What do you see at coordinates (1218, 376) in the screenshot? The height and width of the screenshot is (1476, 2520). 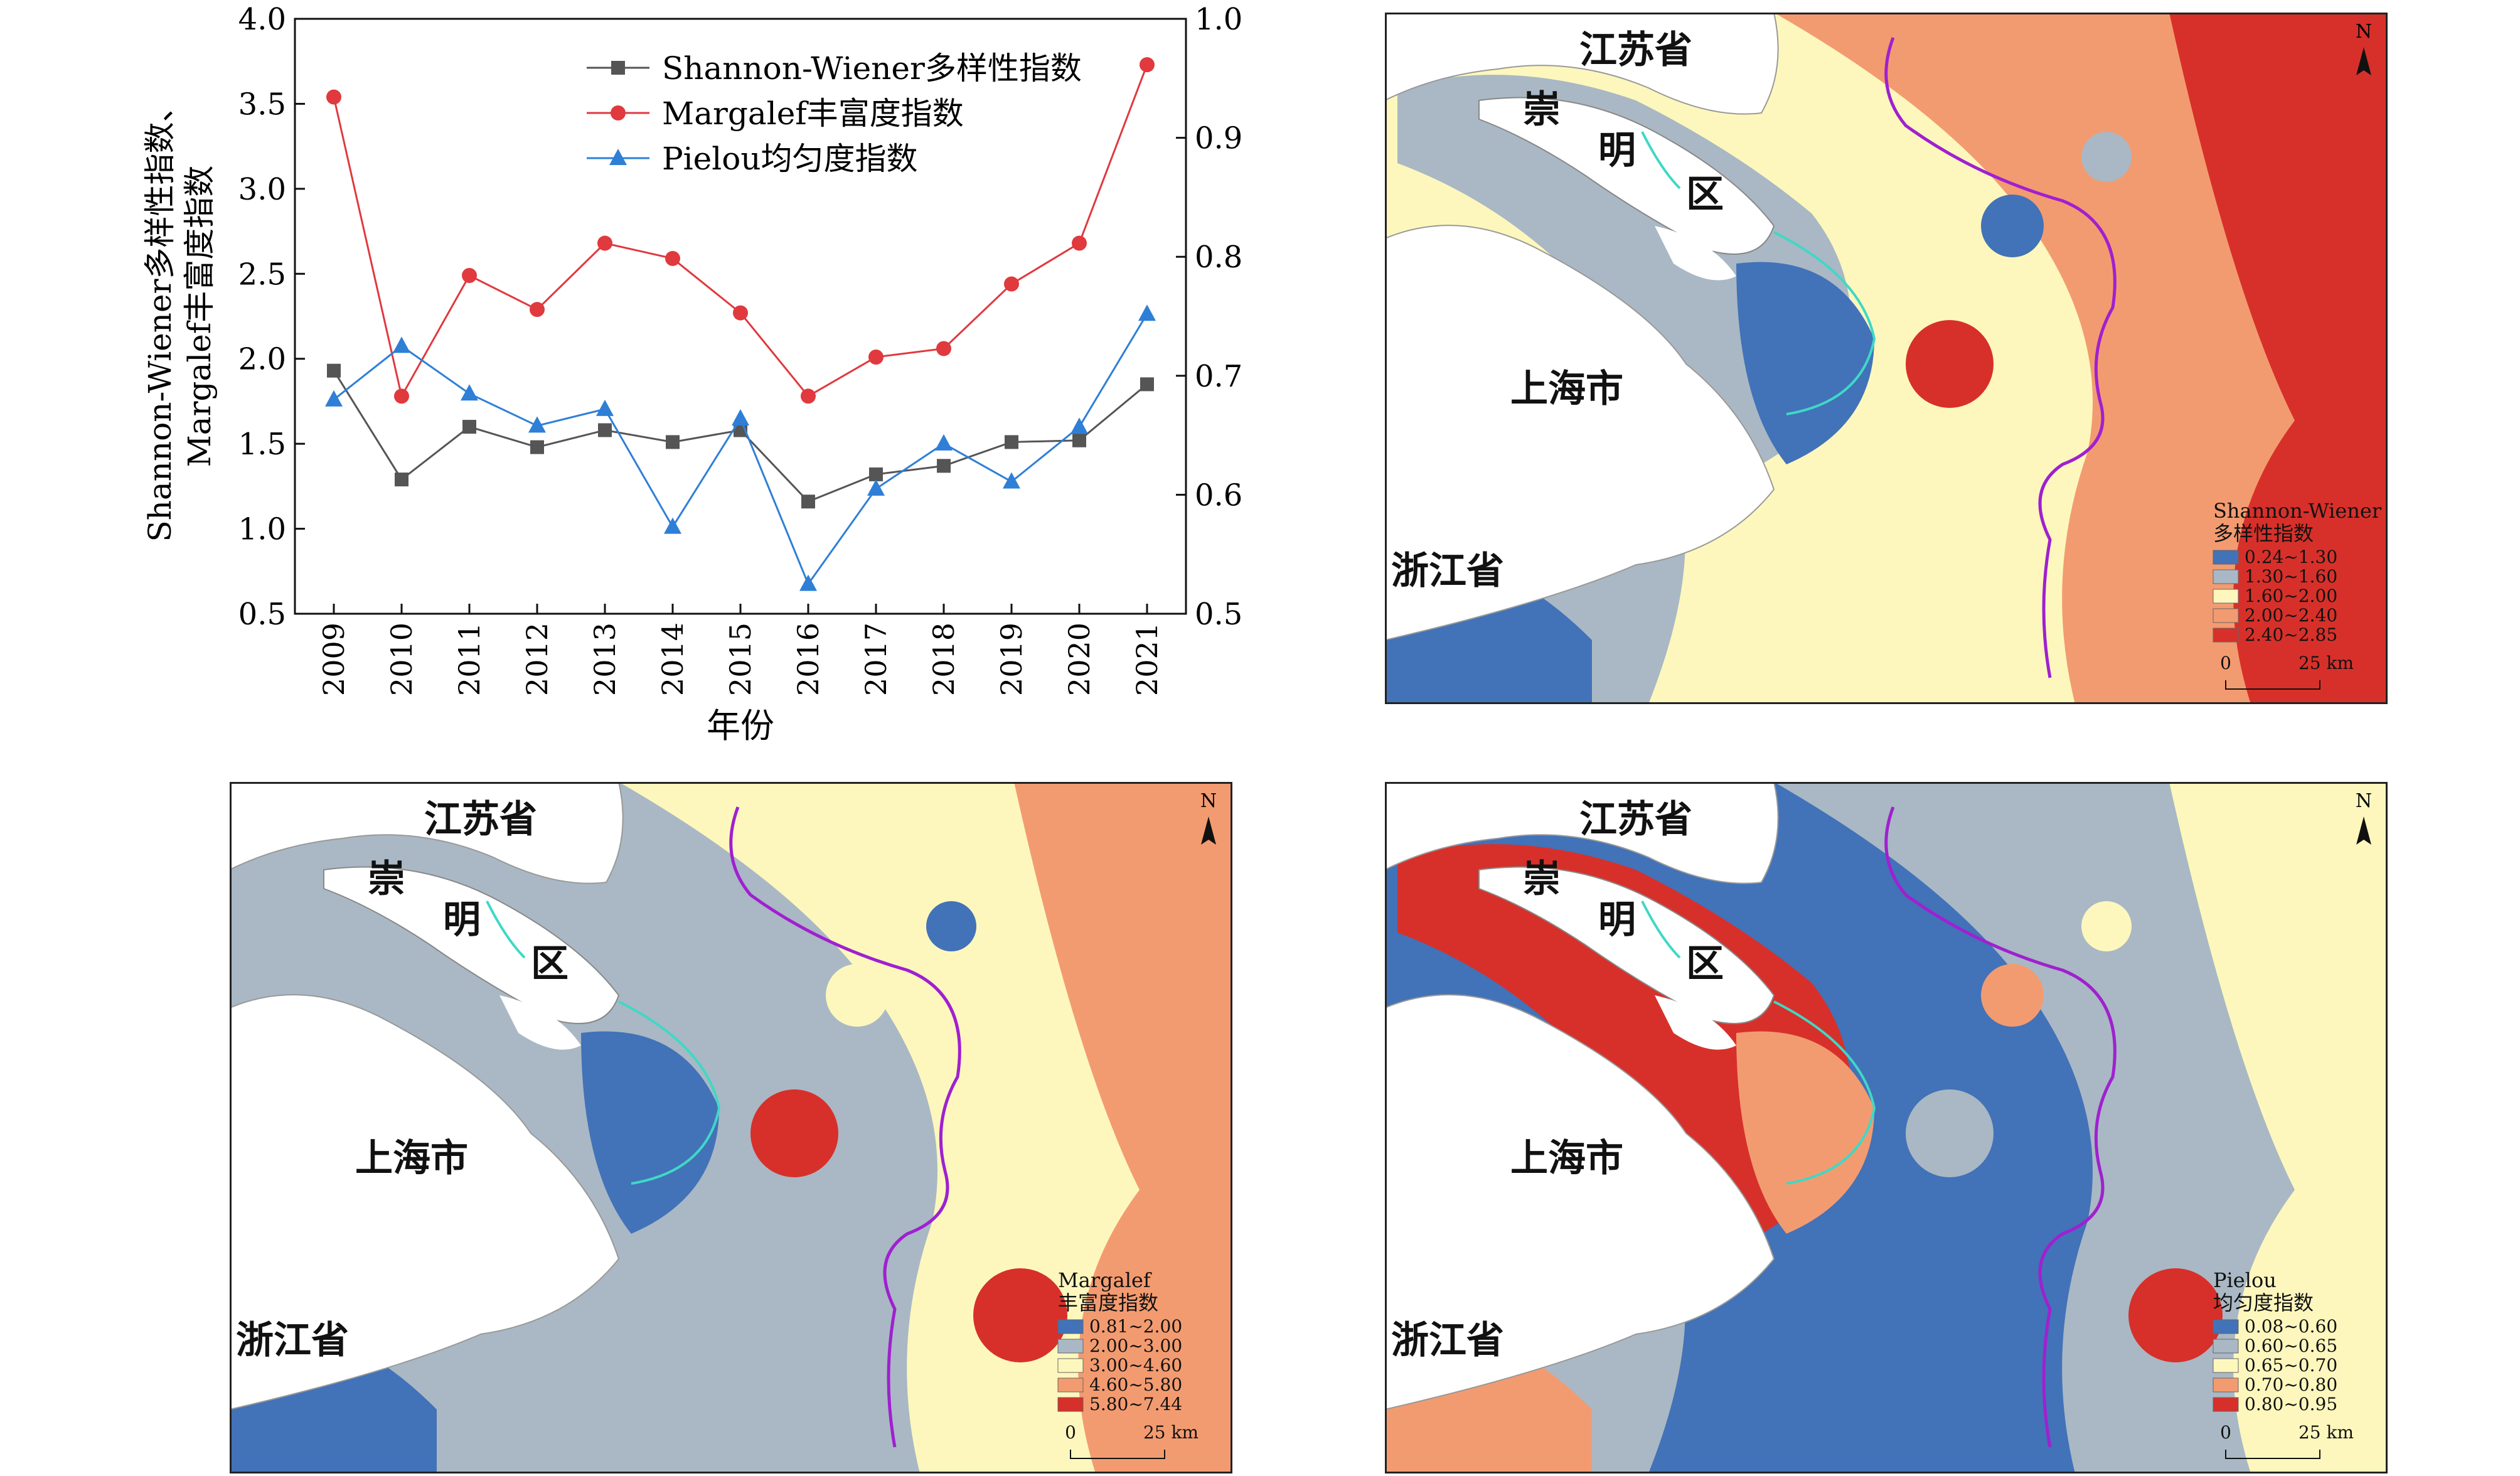 I see `right-tick-label: 0.7` at bounding box center [1218, 376].